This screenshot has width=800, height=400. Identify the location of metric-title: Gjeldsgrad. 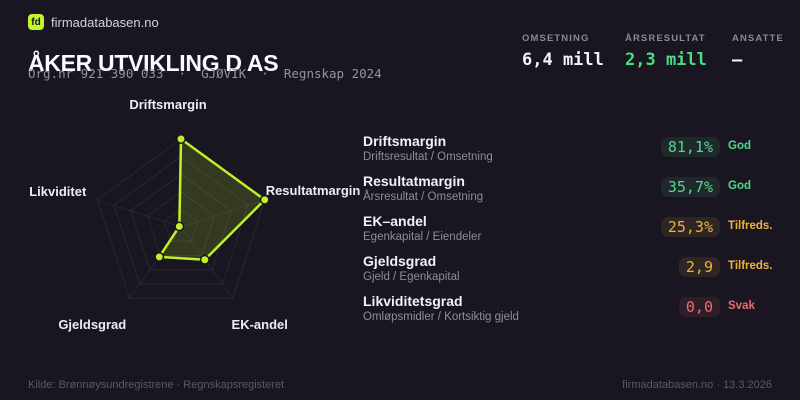
(400, 261).